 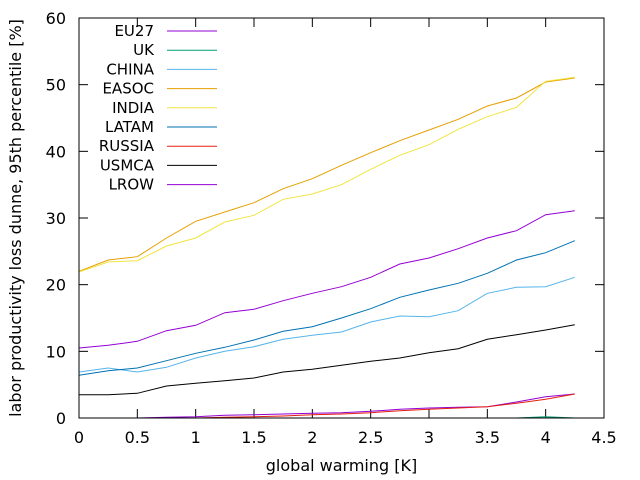 What do you see at coordinates (134, 31) in the screenshot?
I see `legend-label-eu27: EU27` at bounding box center [134, 31].